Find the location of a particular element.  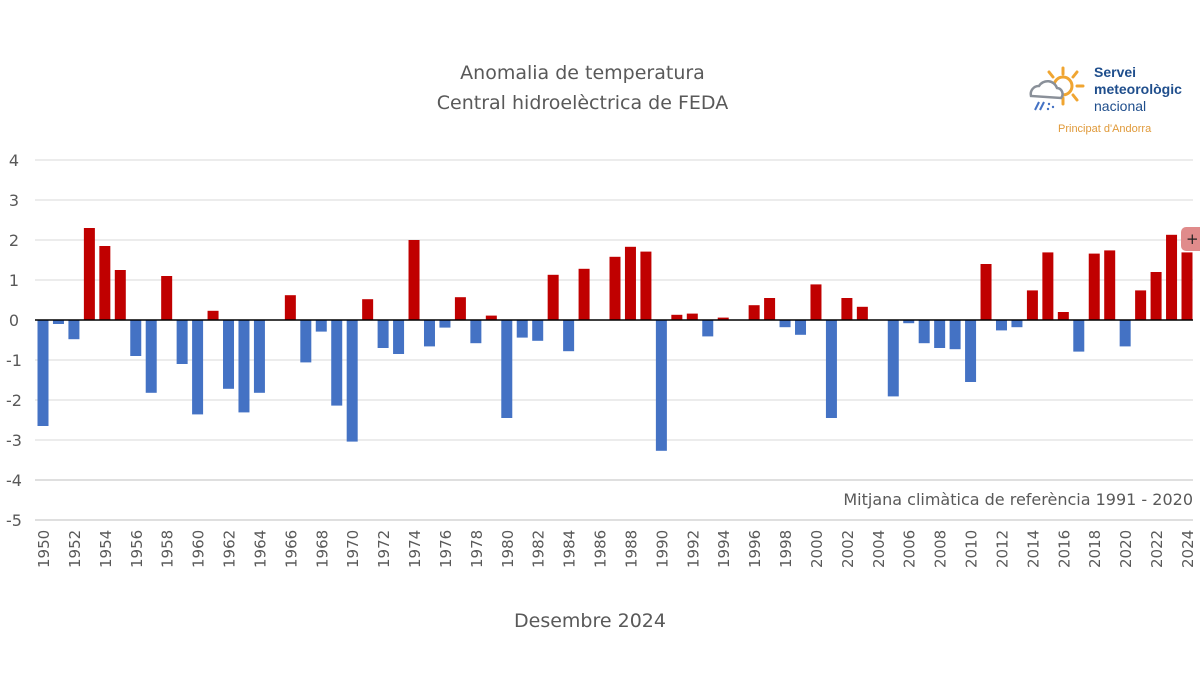

bar-2024 is located at coordinates (1187, 286).